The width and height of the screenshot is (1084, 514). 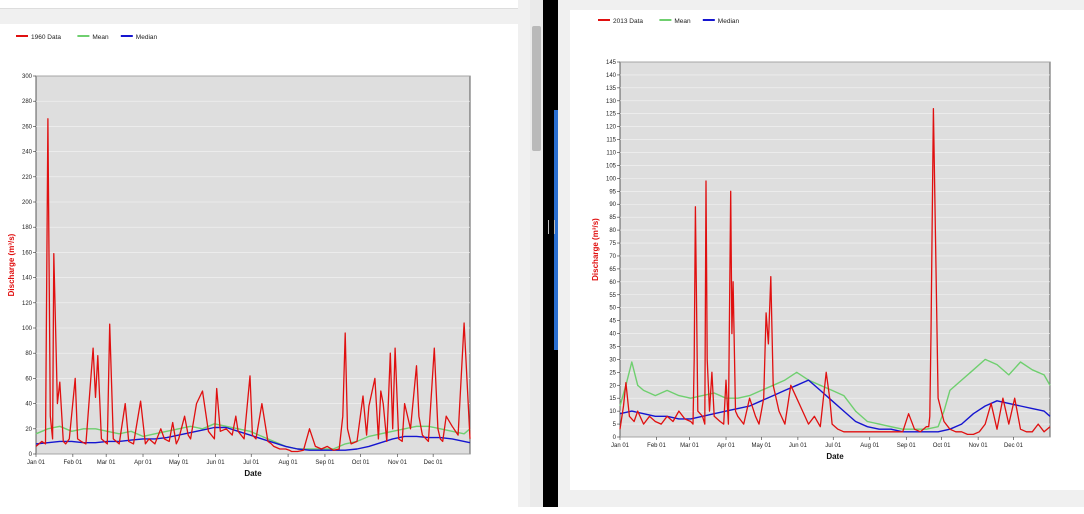 What do you see at coordinates (611, 166) in the screenshot?
I see `y-tick-label: 105` at bounding box center [611, 166].